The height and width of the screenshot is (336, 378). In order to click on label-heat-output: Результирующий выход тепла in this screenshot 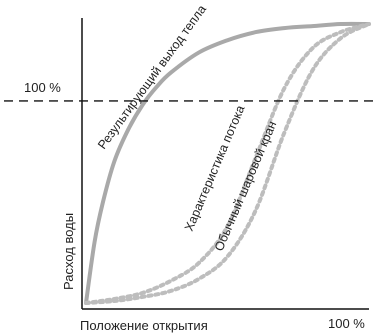, I will do `click(152, 76)`.